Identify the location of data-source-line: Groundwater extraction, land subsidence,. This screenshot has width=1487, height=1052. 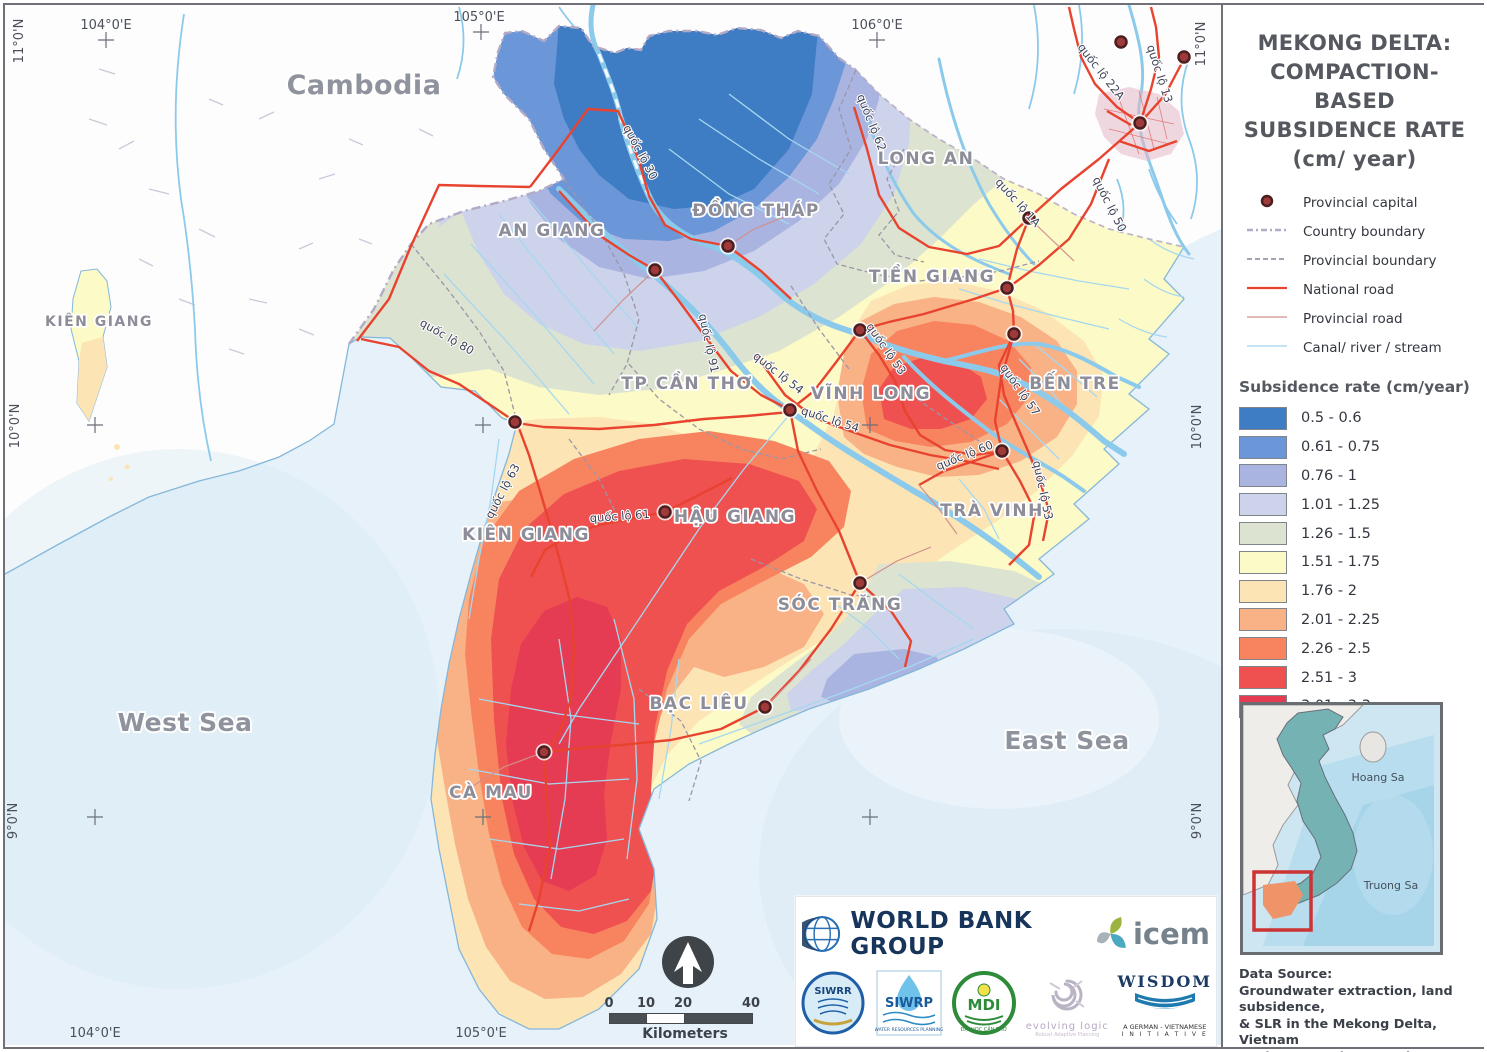
(1346, 999).